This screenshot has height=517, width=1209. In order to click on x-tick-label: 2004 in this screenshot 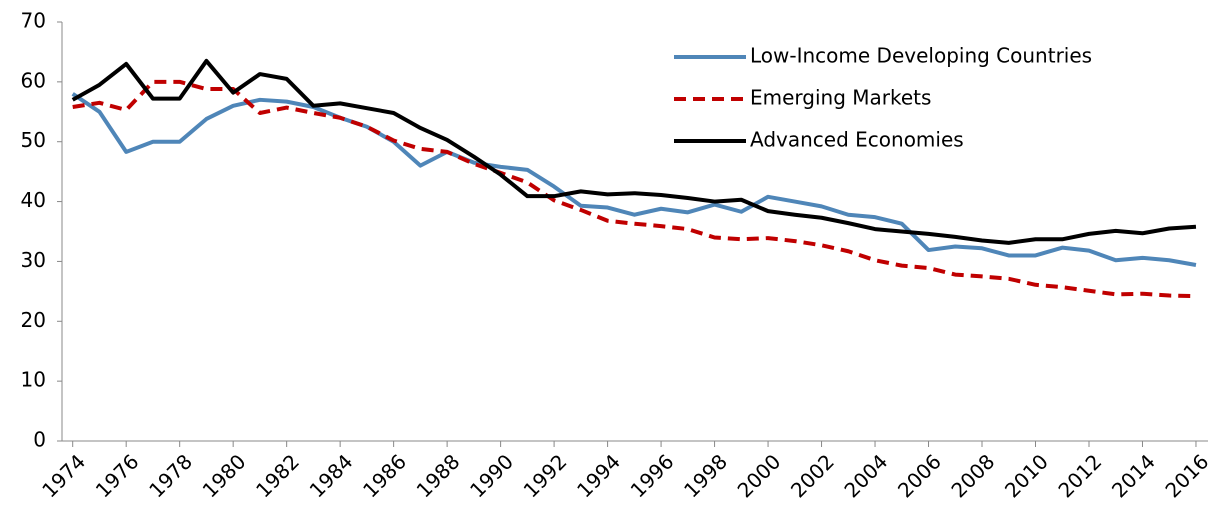, I will do `click(865, 475)`.